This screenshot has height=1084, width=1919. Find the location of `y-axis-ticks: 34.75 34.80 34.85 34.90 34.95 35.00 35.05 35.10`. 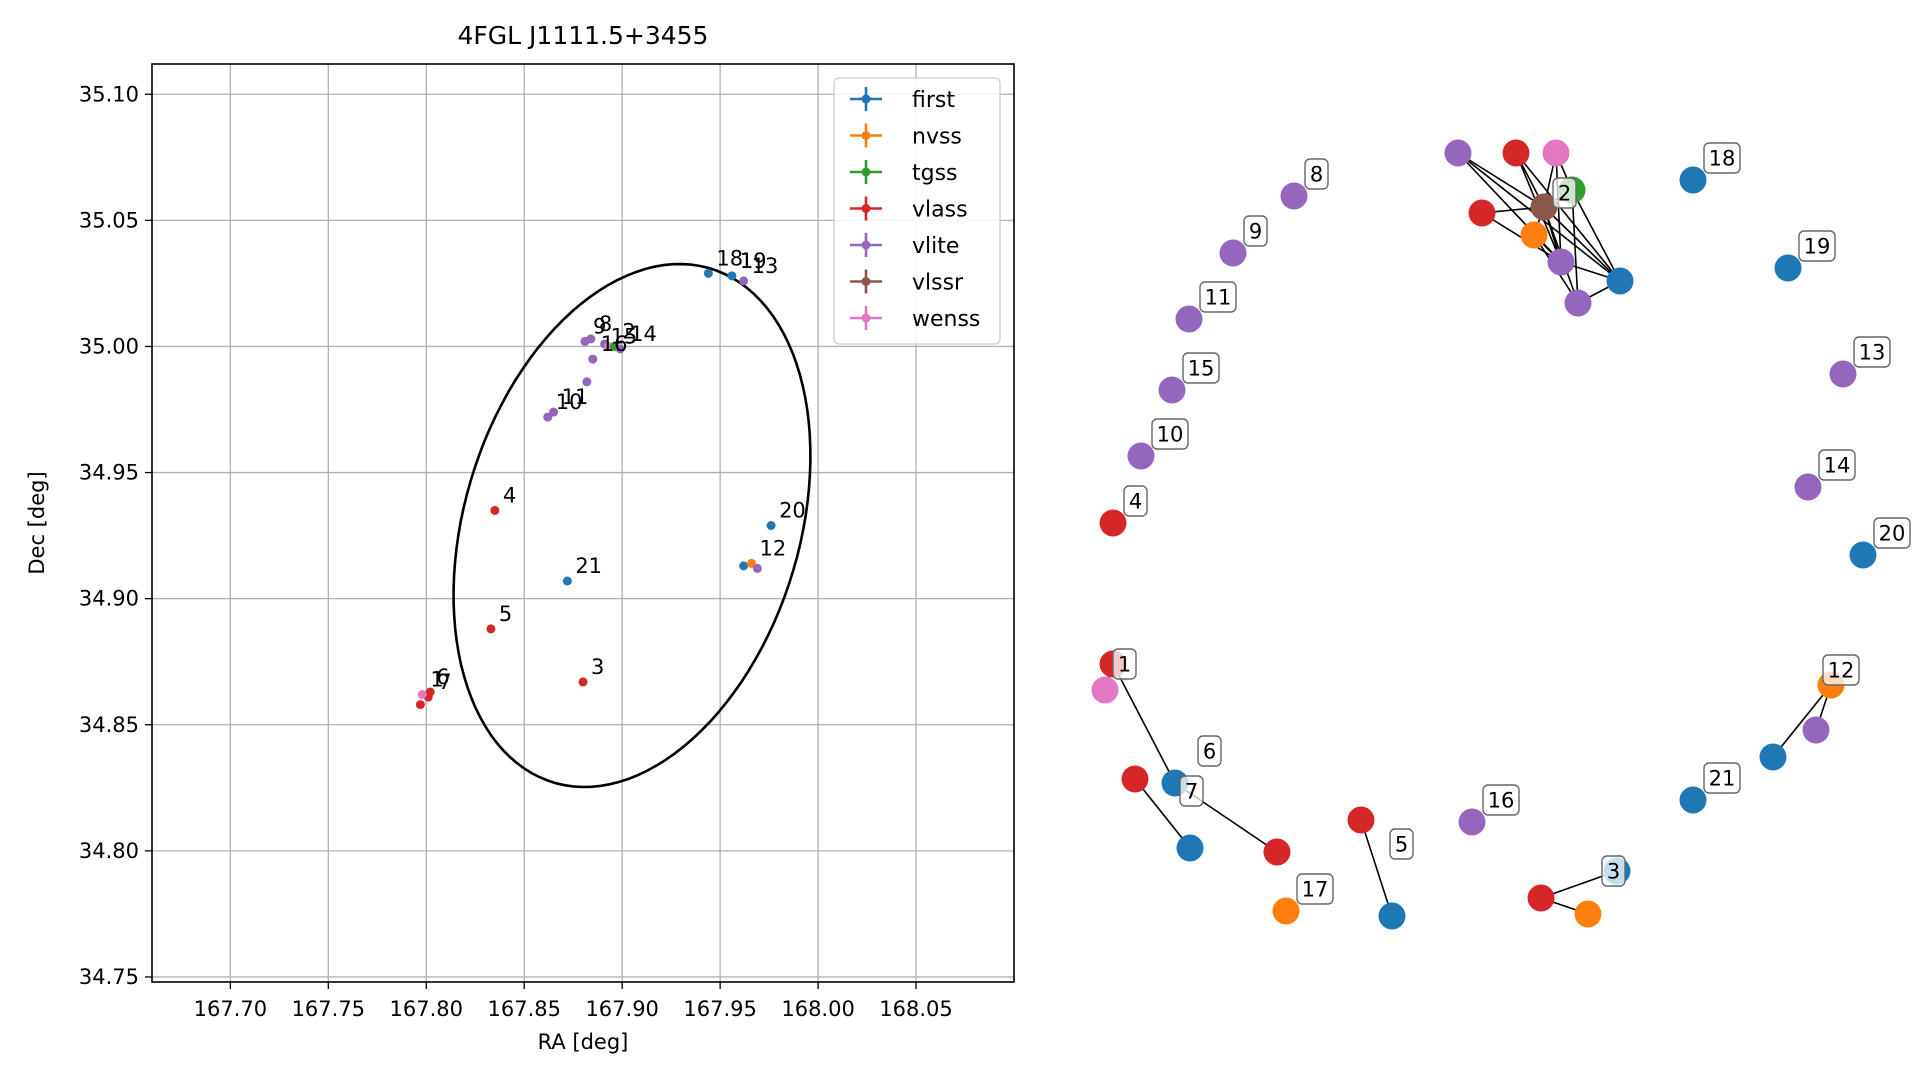

y-axis-ticks: 34.75 34.80 34.85 34.90 34.95 35.00 35.05 35.10 is located at coordinates (115, 535).